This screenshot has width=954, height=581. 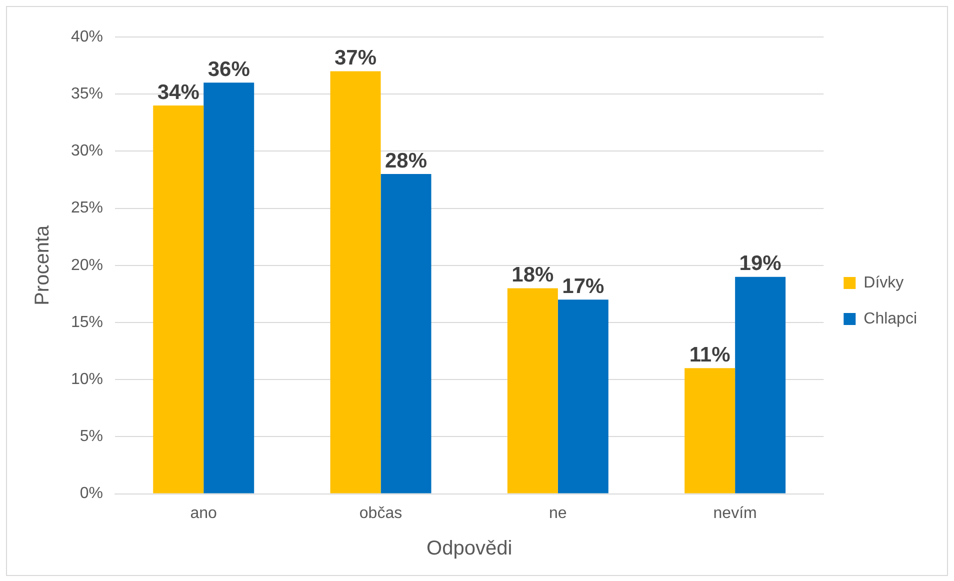 What do you see at coordinates (735, 513) in the screenshot?
I see `x-tick-label: nevím` at bounding box center [735, 513].